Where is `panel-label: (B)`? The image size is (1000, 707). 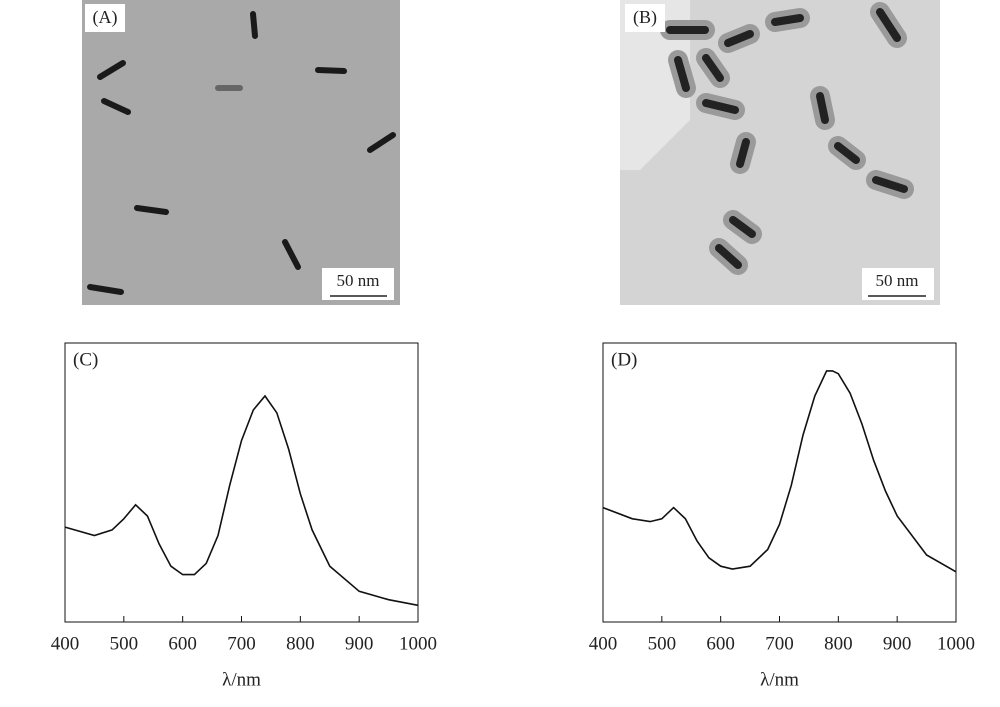
panel-label: (B) is located at coordinates (645, 17).